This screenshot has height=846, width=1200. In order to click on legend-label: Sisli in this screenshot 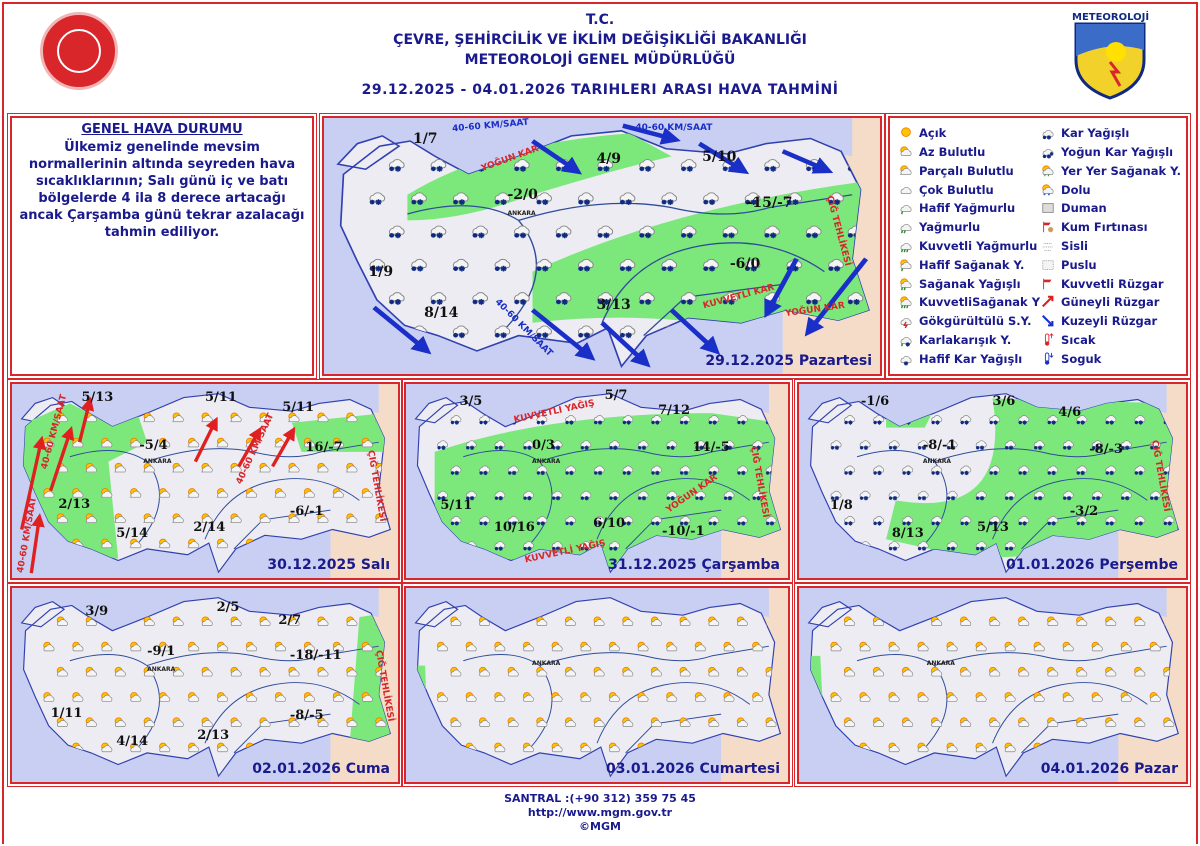, I will do `click(1074, 245)`.